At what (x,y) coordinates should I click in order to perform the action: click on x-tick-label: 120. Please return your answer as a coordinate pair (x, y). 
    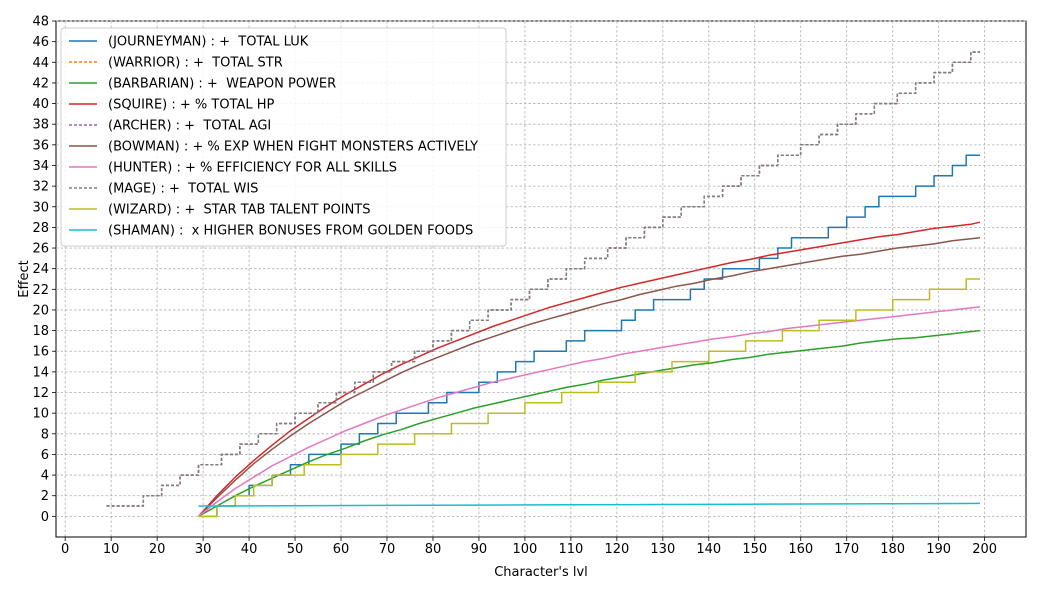
    Looking at the image, I should click on (616, 549).